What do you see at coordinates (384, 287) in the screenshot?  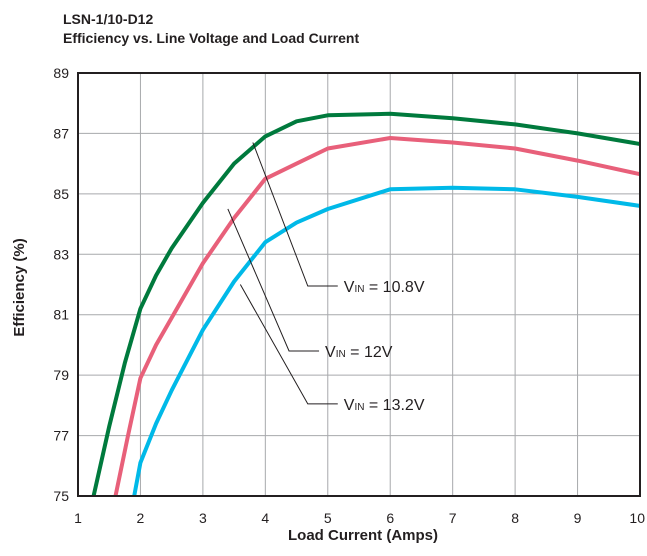 I see `annotation-label-1: VIN = 10.8V` at bounding box center [384, 287].